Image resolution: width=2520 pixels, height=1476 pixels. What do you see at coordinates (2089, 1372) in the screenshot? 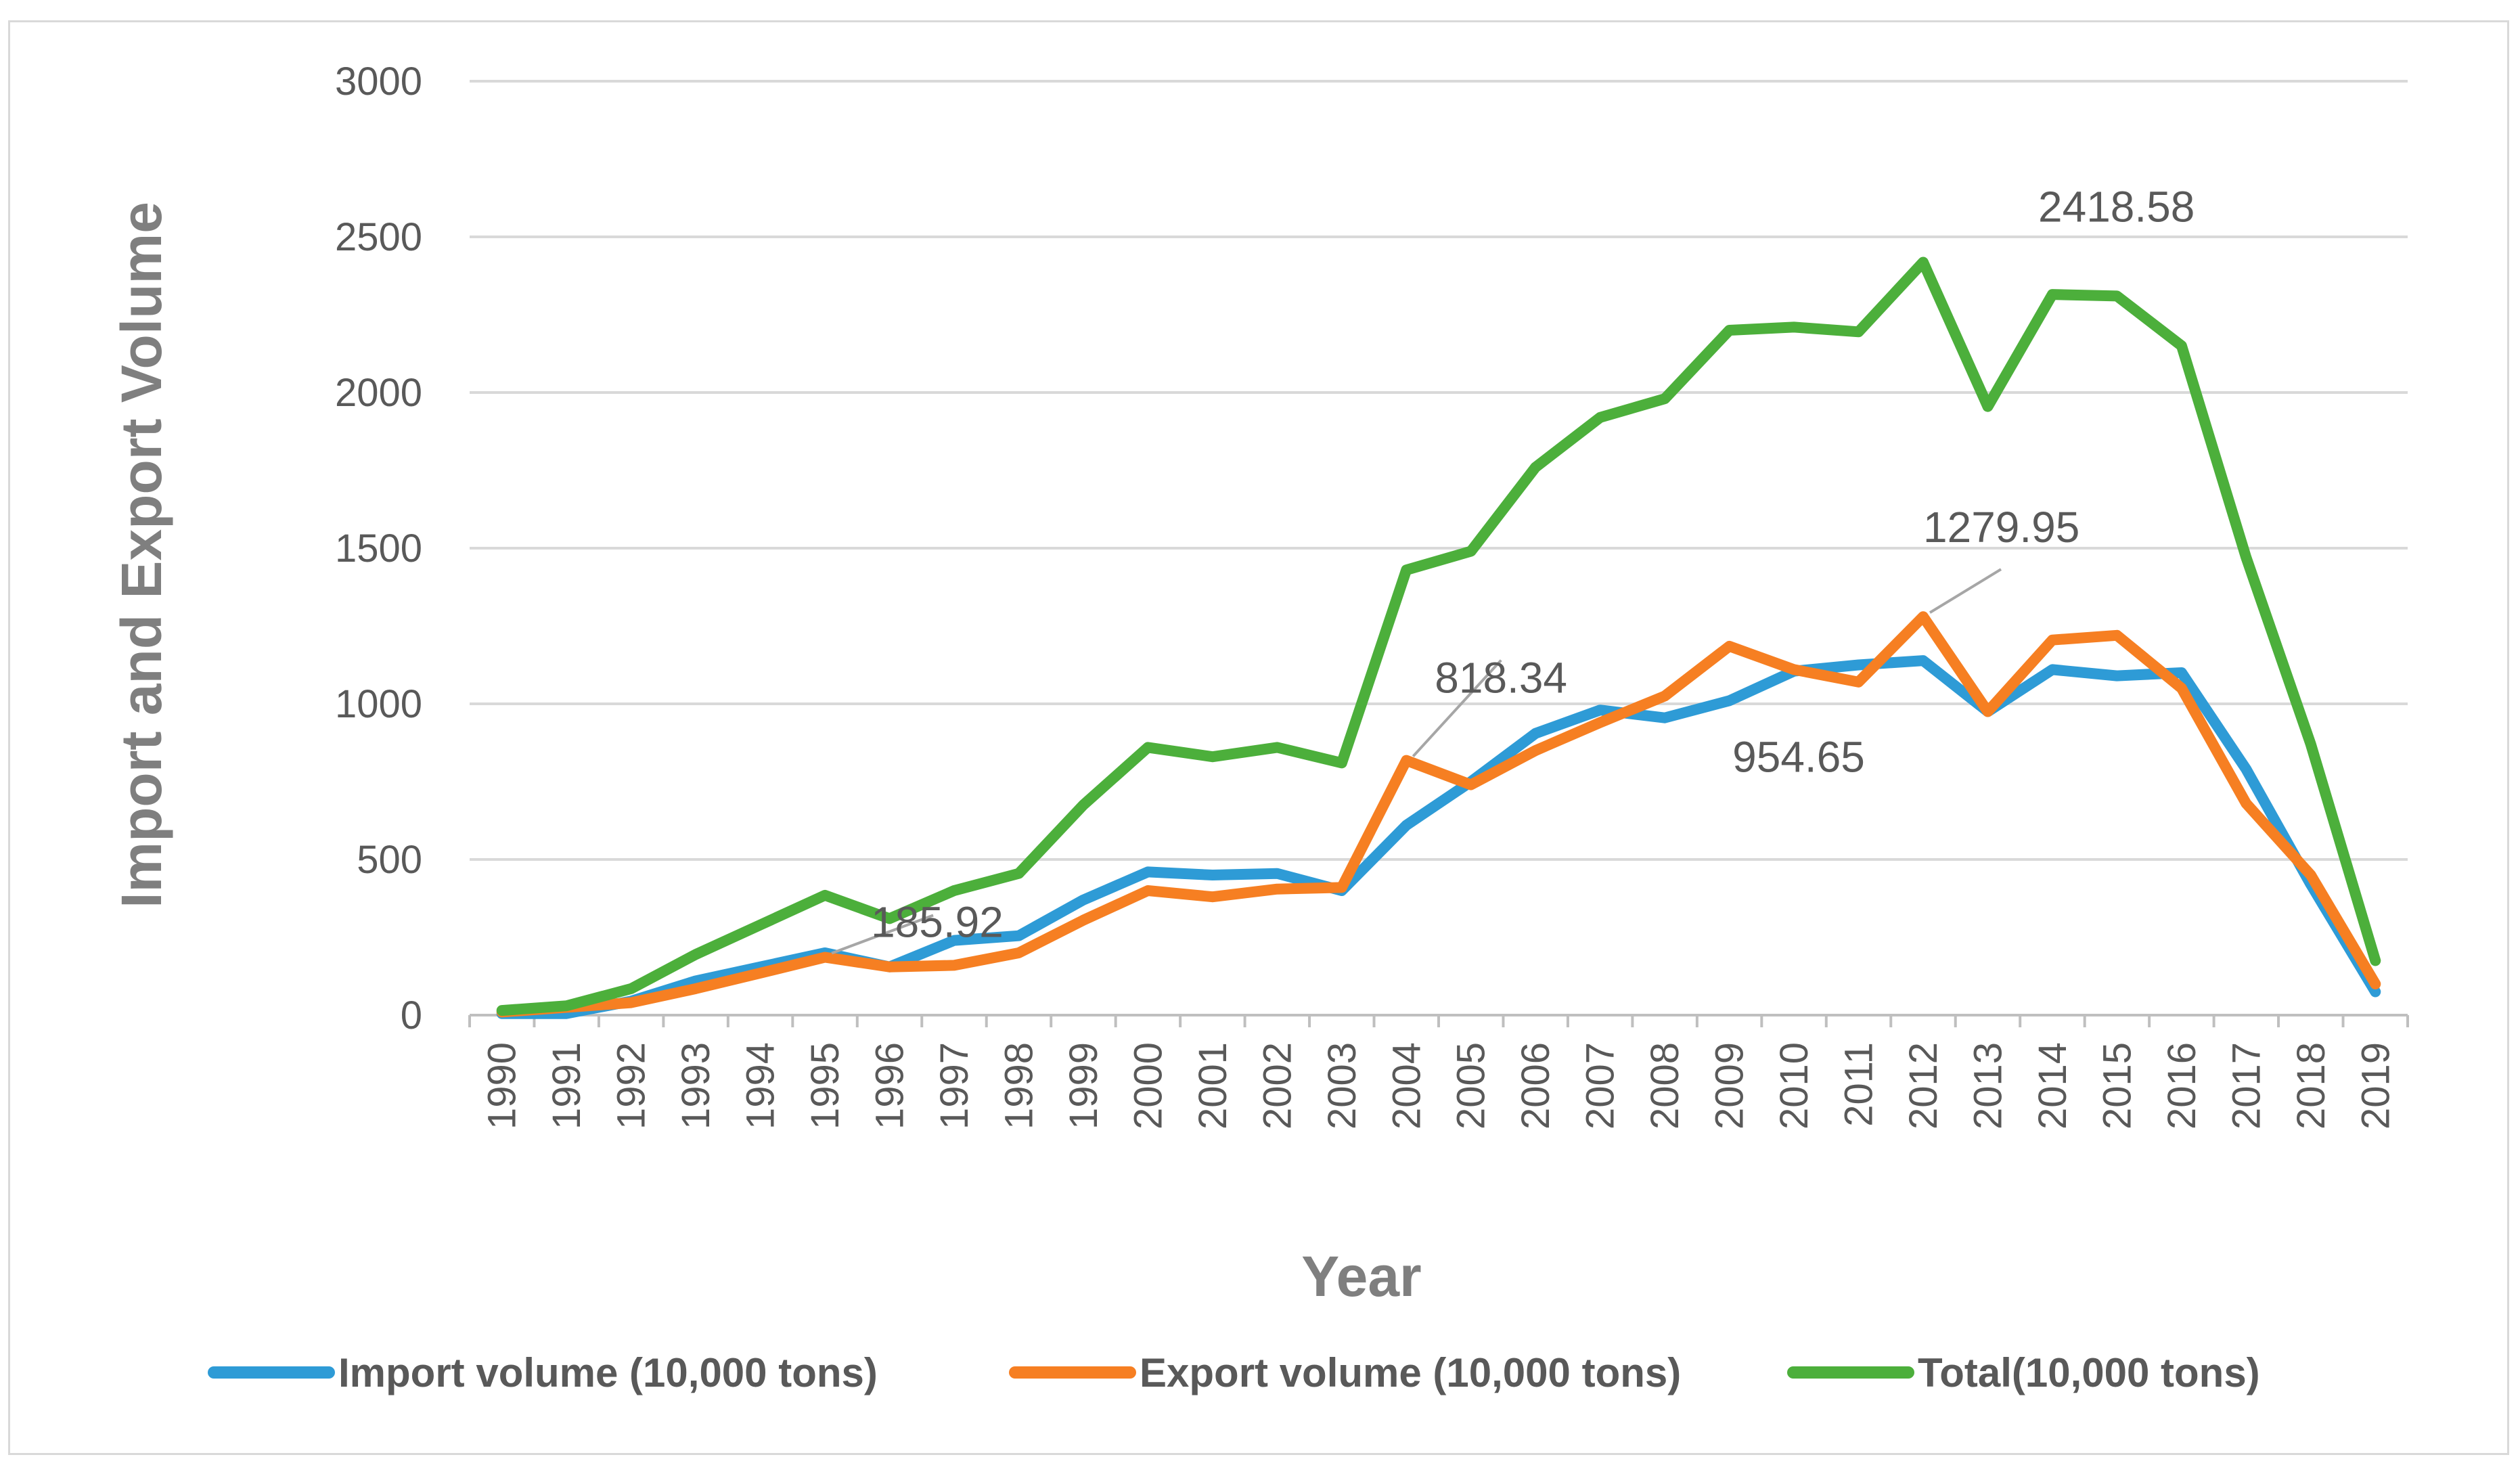
I see `legend-label-3: Total(10,000 tons)` at bounding box center [2089, 1372].